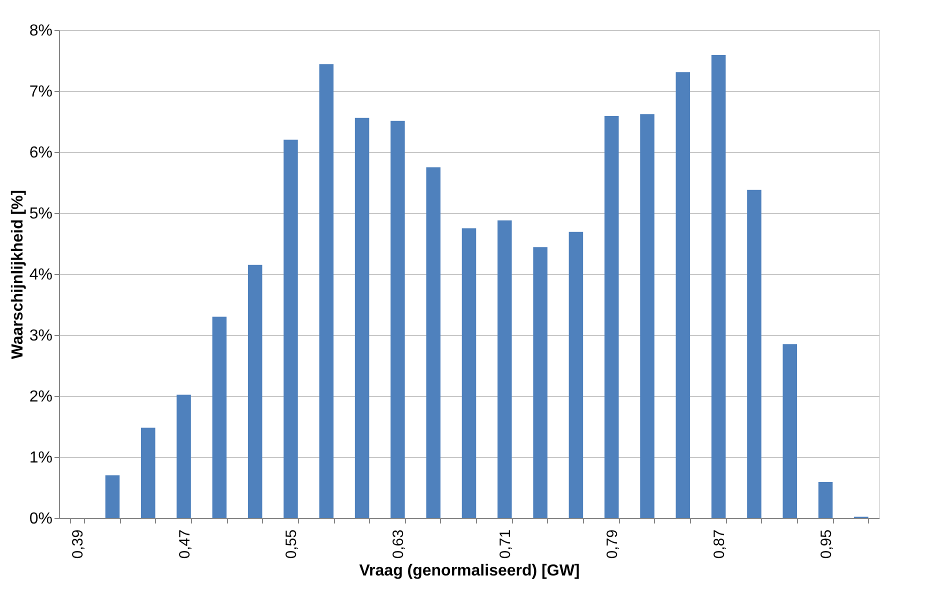  Describe the element at coordinates (505, 544) in the screenshot. I see `x-tick-label: 0,71` at that location.